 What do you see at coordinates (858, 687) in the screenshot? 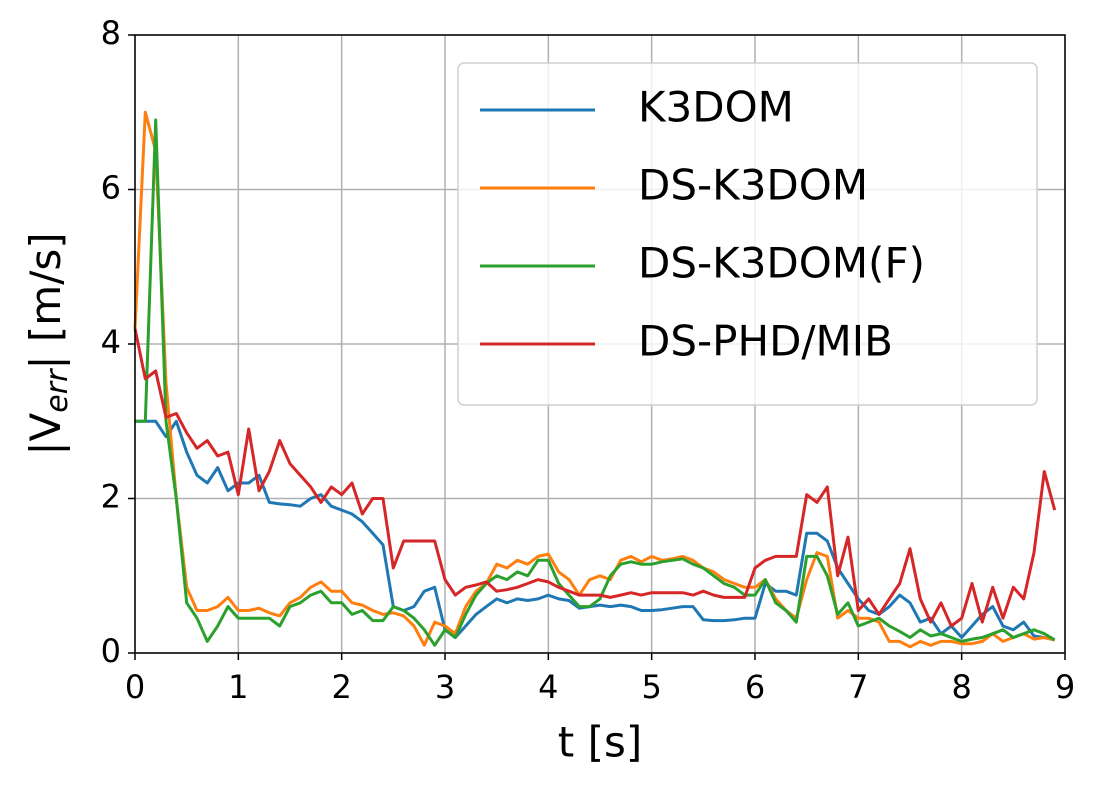
I see `x-tick-label: 7` at bounding box center [858, 687].